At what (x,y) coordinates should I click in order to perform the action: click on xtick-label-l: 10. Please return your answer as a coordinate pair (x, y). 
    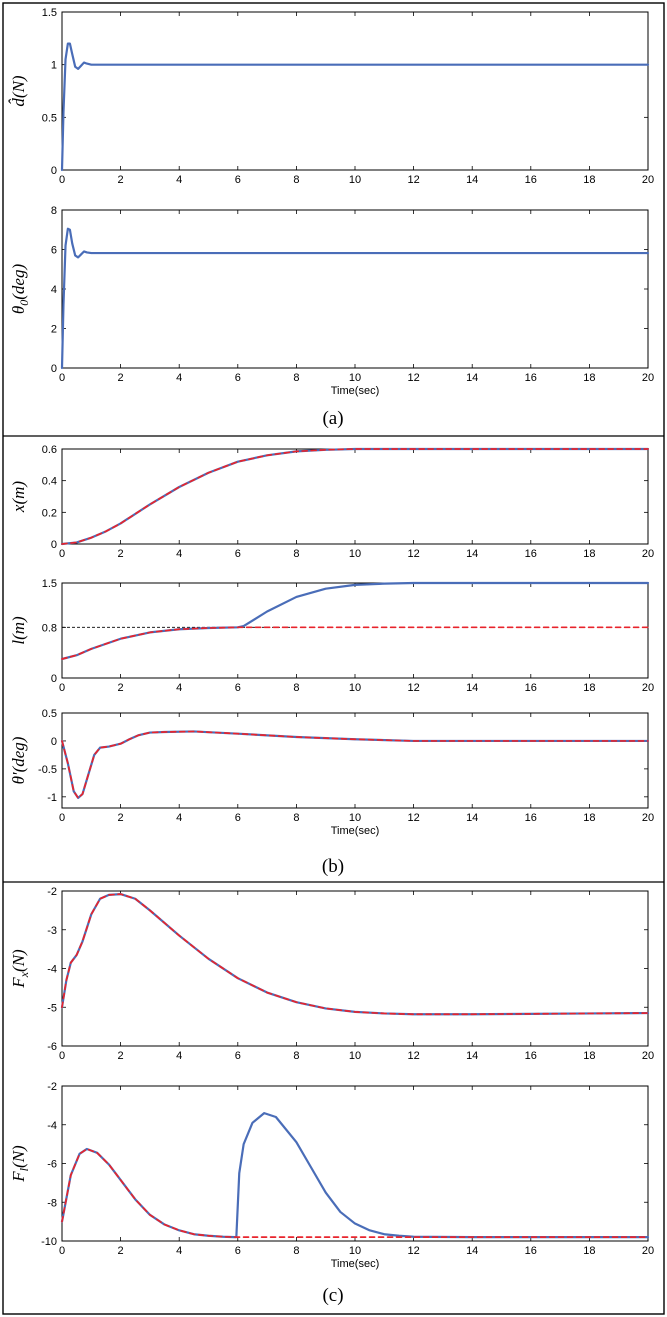
    Looking at the image, I should click on (355, 688).